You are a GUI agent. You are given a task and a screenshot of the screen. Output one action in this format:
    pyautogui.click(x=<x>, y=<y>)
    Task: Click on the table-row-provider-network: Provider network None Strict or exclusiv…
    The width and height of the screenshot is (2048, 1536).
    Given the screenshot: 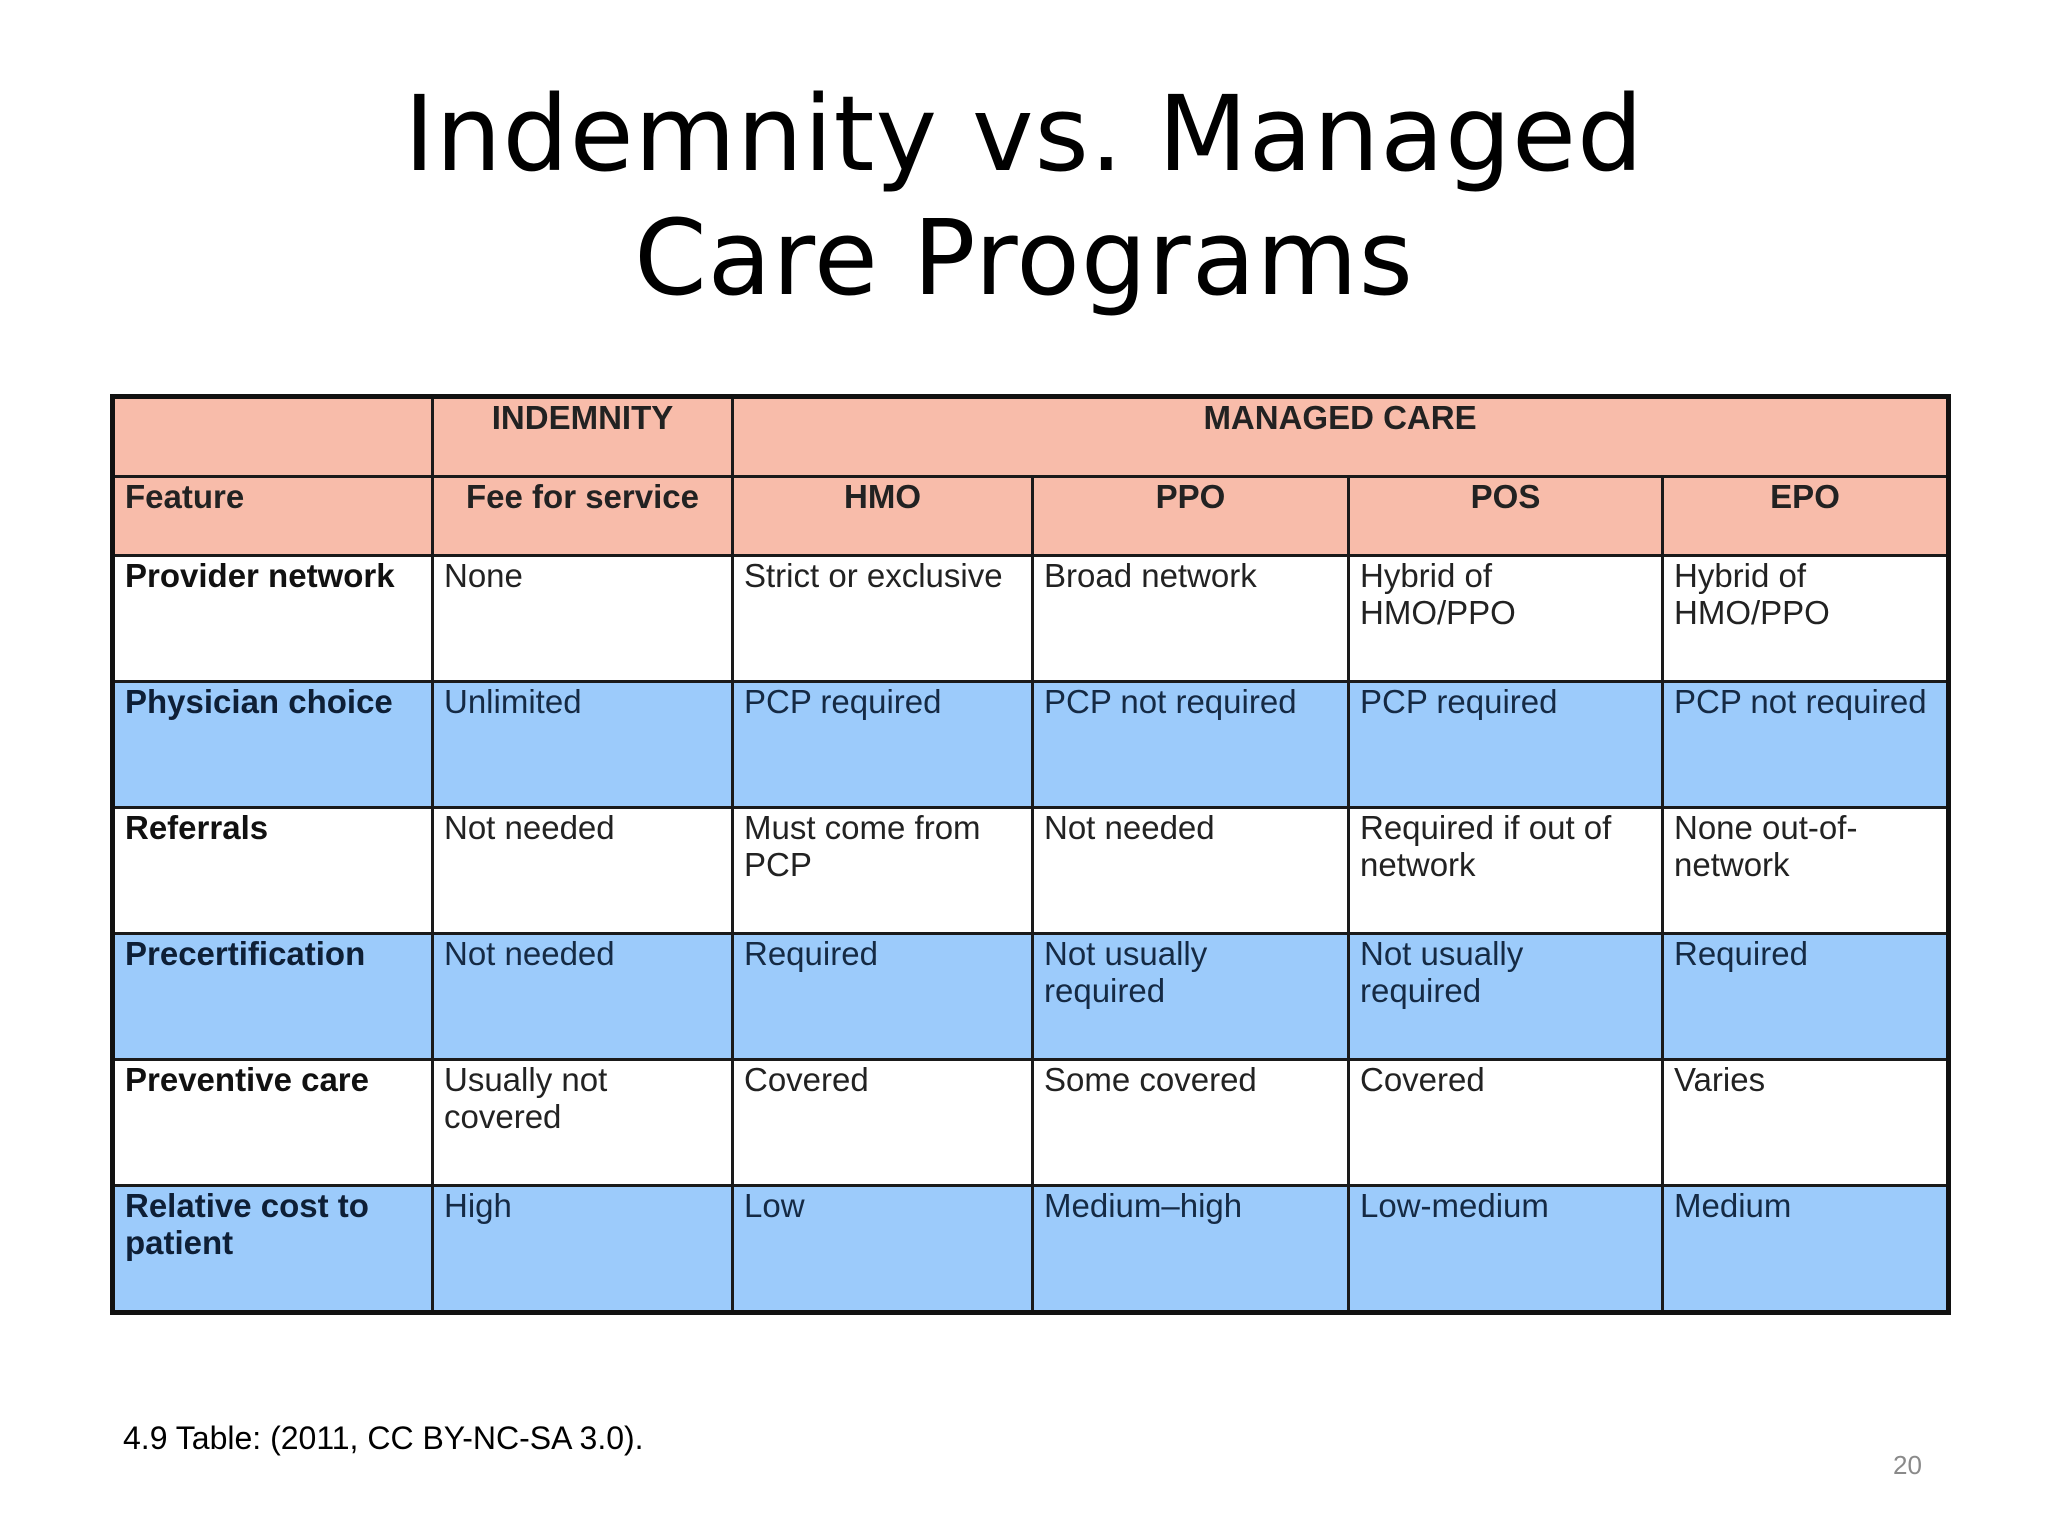 What is the action you would take?
    pyautogui.click(x=1031, y=618)
    